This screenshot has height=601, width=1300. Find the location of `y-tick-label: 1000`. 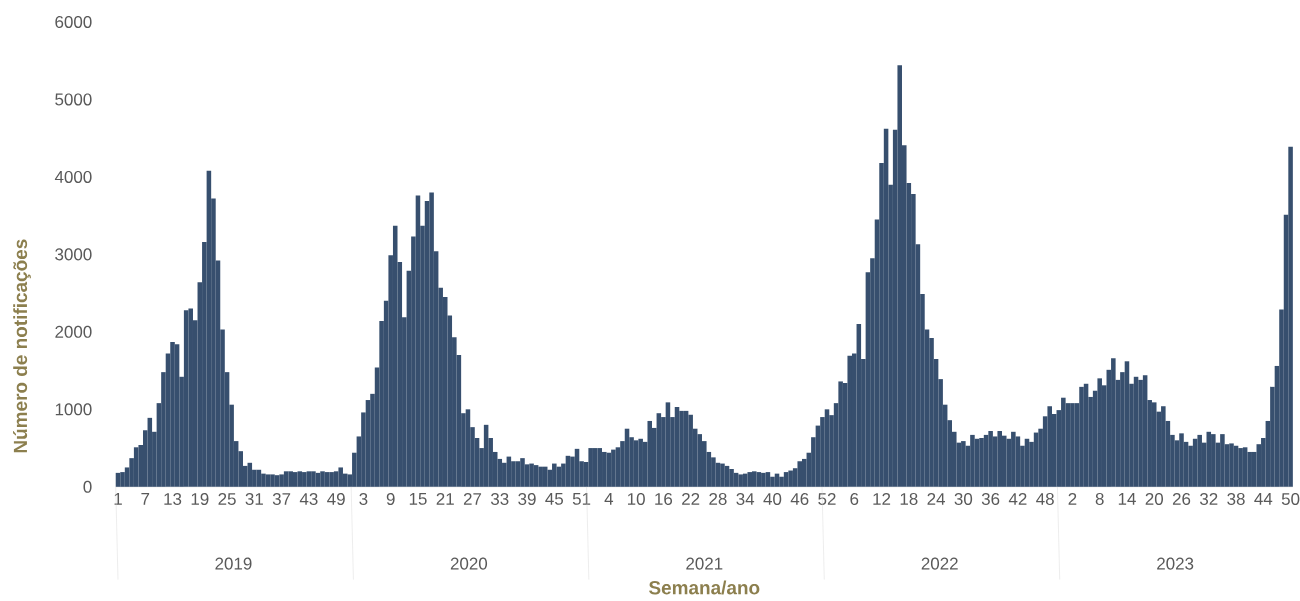

y-tick-label: 1000 is located at coordinates (73, 409).